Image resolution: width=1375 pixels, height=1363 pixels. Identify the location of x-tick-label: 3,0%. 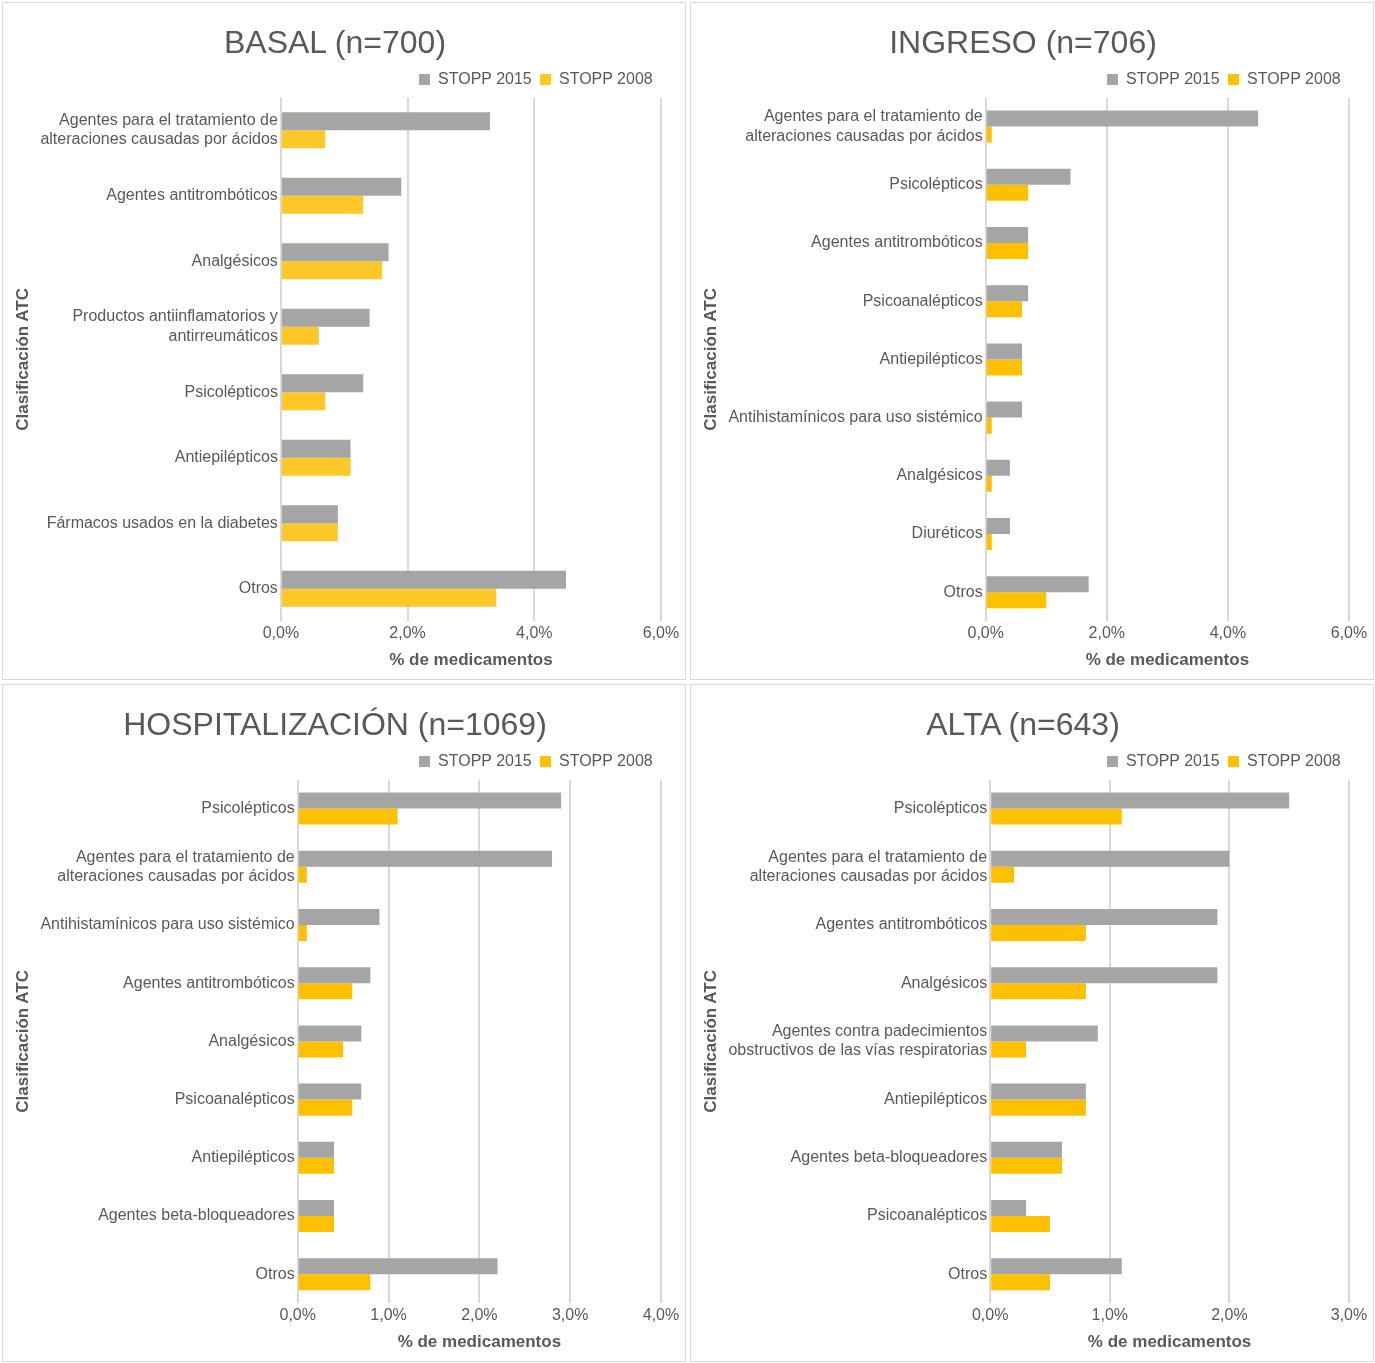
(1349, 1315).